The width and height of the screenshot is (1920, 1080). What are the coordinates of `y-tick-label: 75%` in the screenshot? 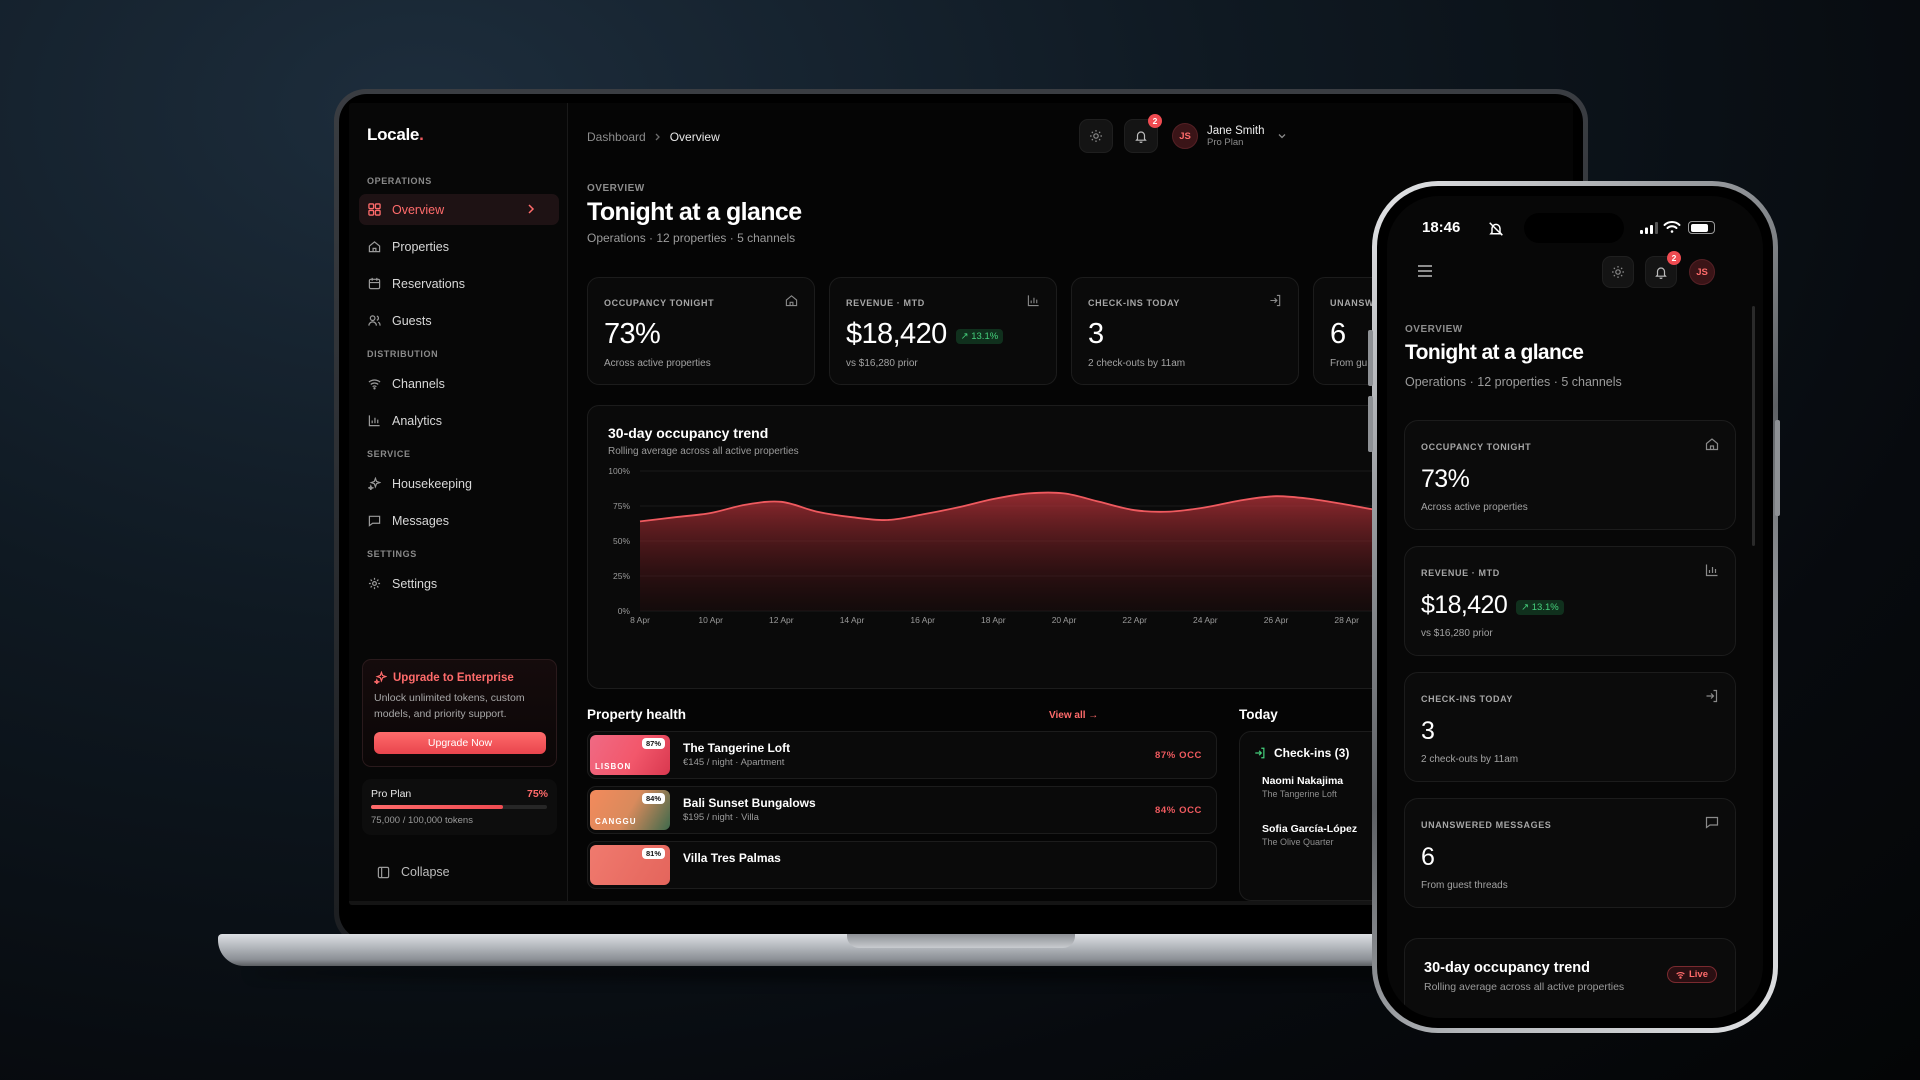 It's located at (621, 506).